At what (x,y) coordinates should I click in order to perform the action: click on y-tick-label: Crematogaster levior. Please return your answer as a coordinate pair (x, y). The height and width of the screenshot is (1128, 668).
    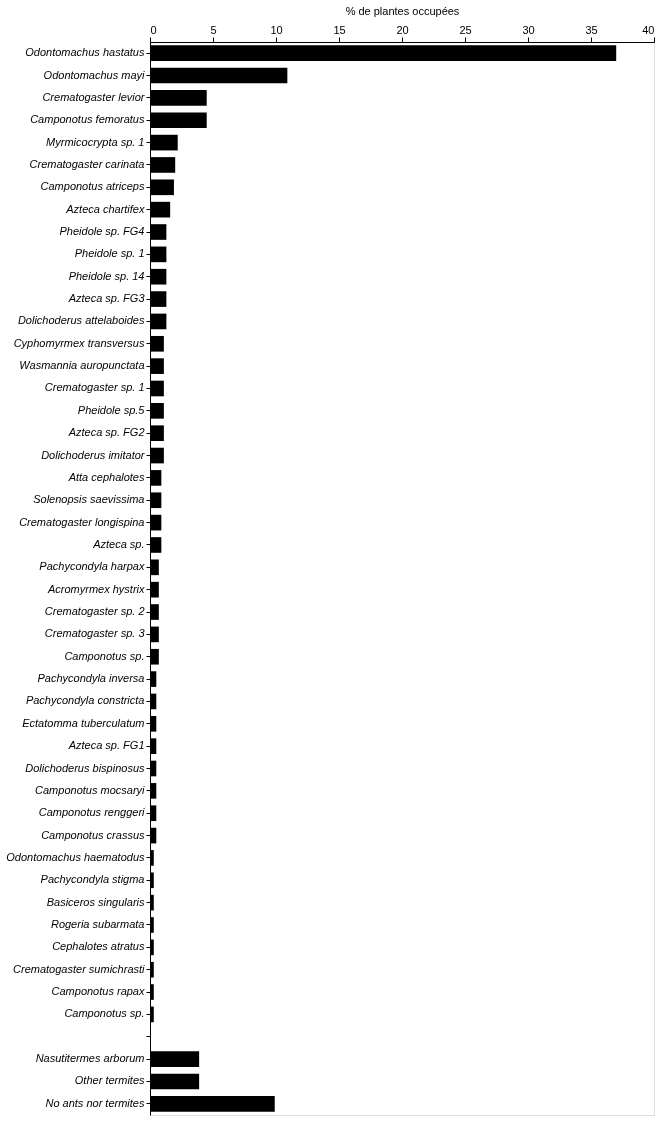
    Looking at the image, I should click on (94, 96).